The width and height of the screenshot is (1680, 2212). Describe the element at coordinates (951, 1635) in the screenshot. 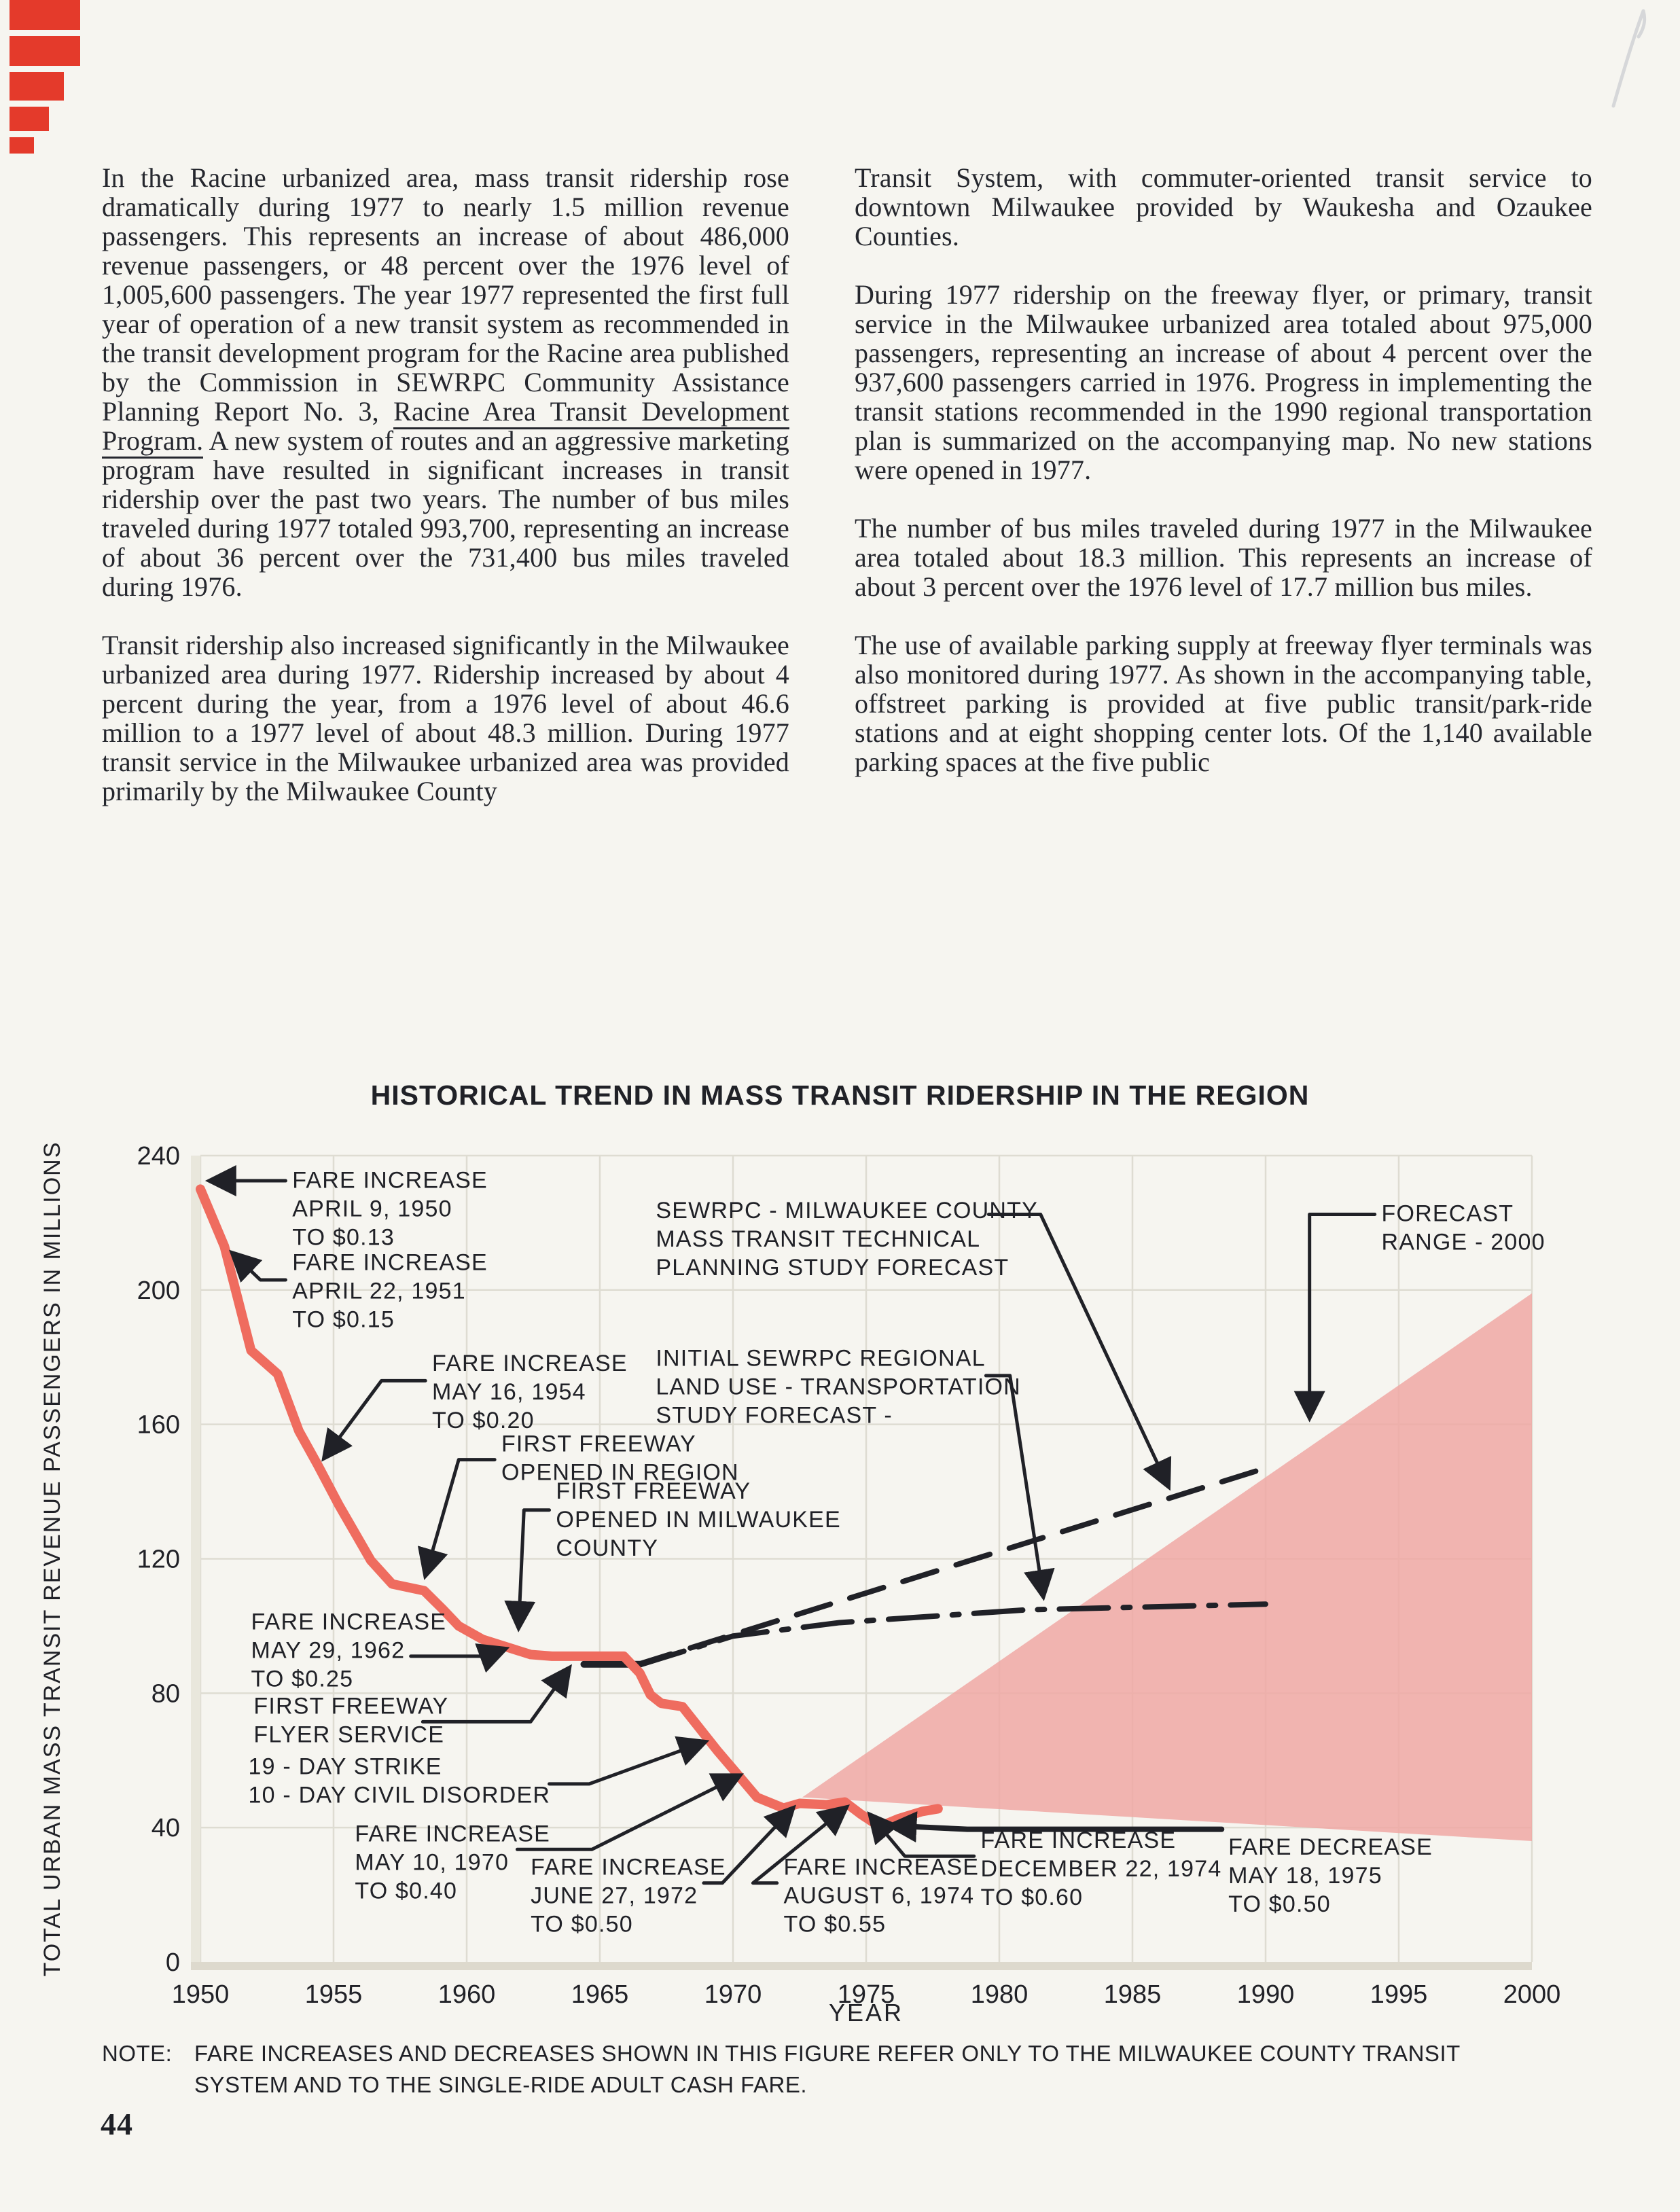

I see `series-initial-sewrpc-forecast` at that location.